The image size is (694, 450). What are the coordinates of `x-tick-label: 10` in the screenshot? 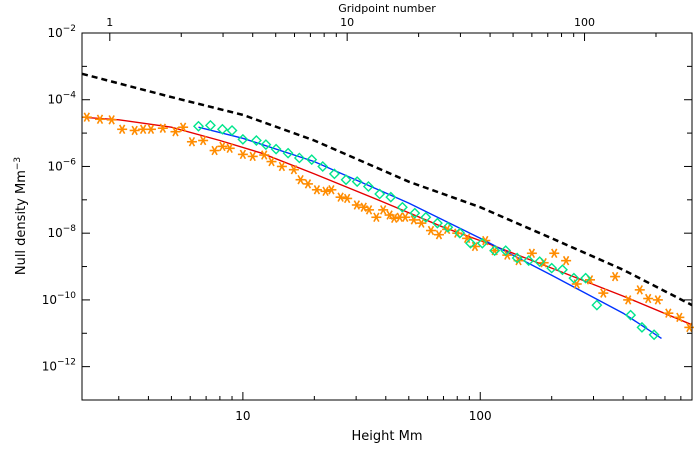 It's located at (242, 416).